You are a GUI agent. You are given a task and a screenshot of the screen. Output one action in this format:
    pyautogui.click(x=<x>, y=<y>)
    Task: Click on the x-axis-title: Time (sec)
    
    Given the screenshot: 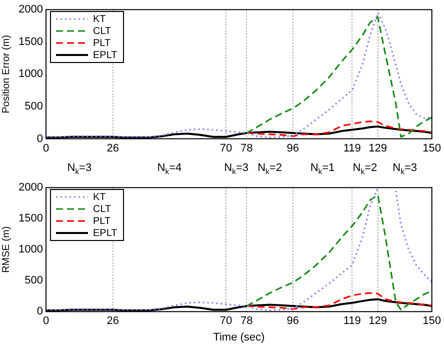 What is the action you would take?
    pyautogui.click(x=239, y=337)
    